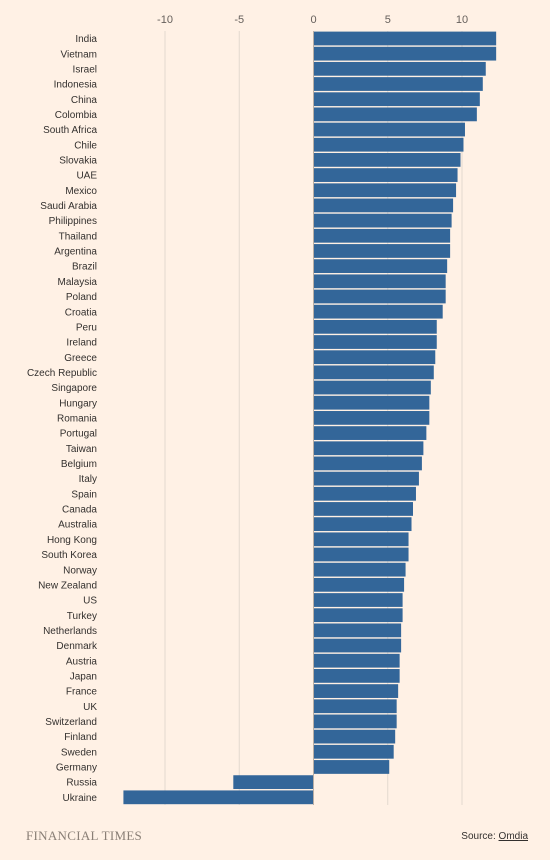 The width and height of the screenshot is (550, 860). I want to click on category-label: Mexico, so click(81, 191).